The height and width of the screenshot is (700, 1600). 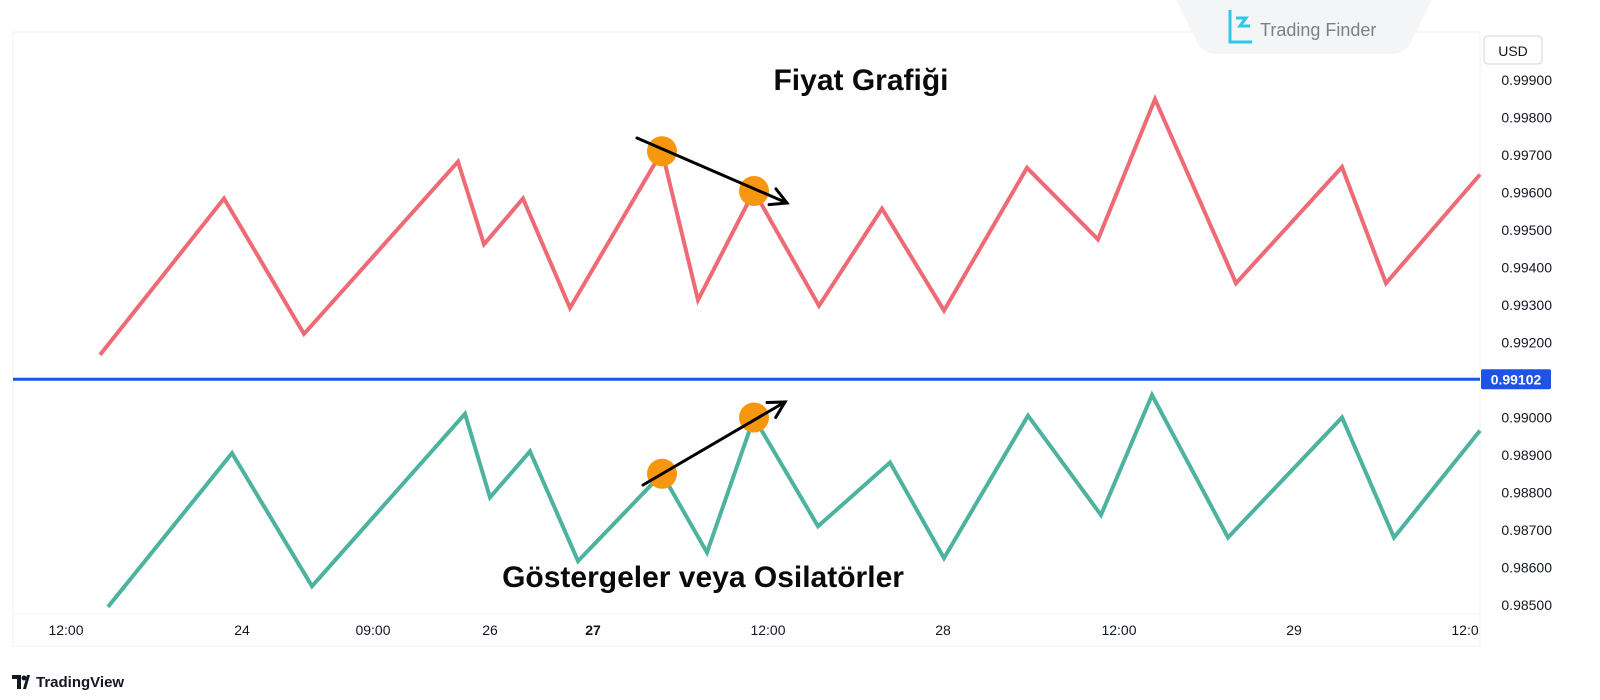 I want to click on y-tick-label: 0.98600, so click(x=1526, y=568).